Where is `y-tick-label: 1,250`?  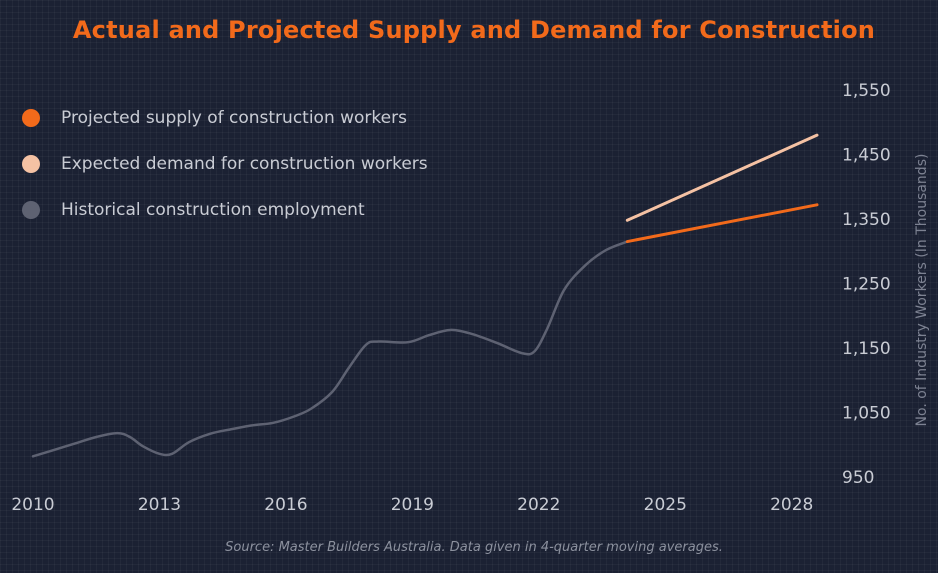
y-tick-label: 1,250 is located at coordinates (866, 285).